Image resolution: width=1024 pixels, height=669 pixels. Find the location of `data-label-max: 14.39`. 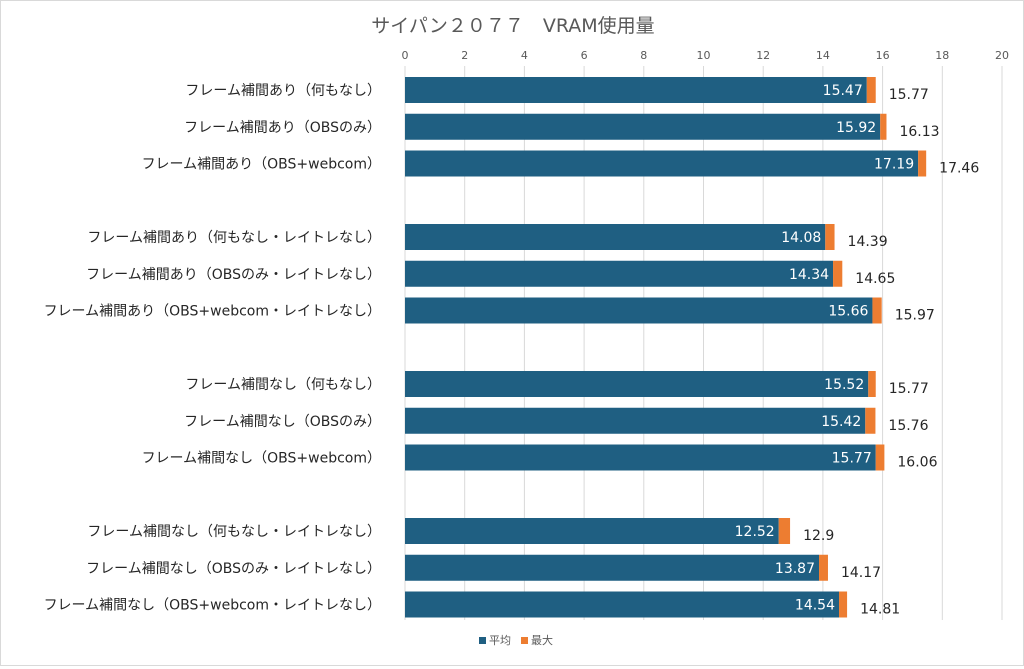

data-label-max: 14.39 is located at coordinates (868, 242).